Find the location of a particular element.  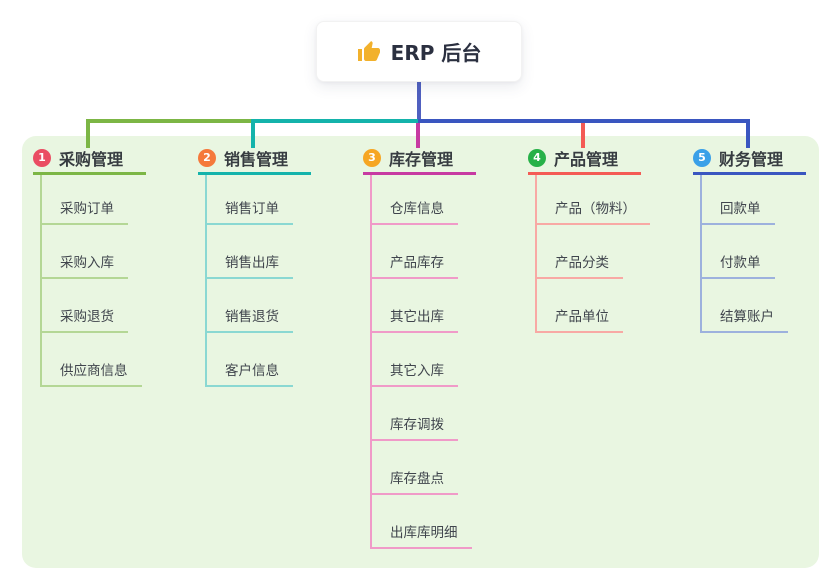

drop-line-branch5 is located at coordinates (748, 133).